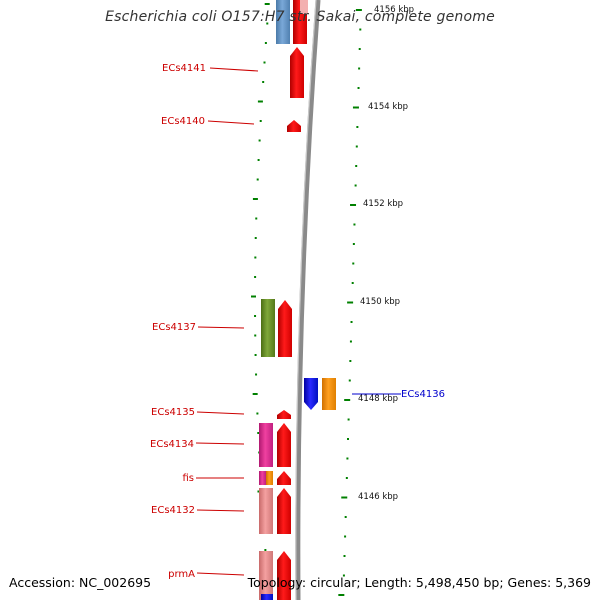 This screenshot has width=600, height=600. I want to click on gene-feature-ecs4136-orange, so click(329, 394).